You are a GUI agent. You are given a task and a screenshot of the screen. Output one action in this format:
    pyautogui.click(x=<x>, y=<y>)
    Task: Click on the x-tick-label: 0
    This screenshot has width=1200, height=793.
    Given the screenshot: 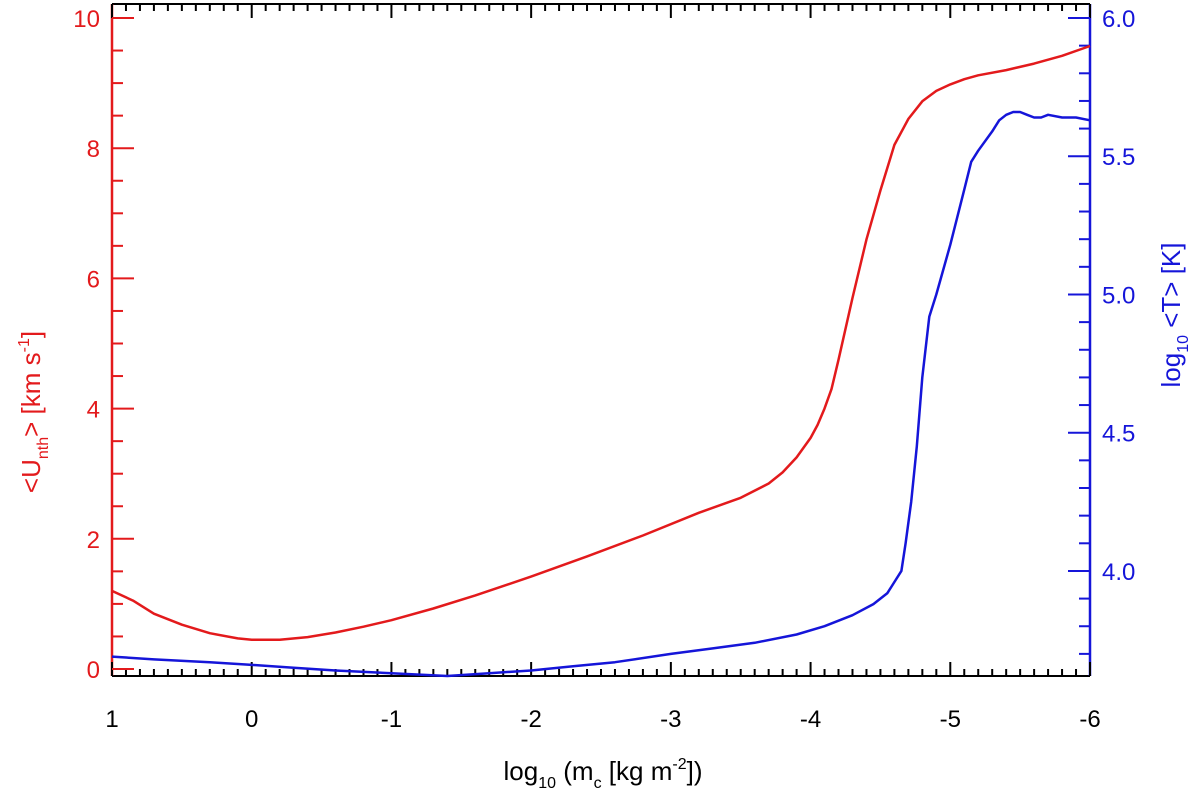 What is the action you would take?
    pyautogui.click(x=251, y=719)
    